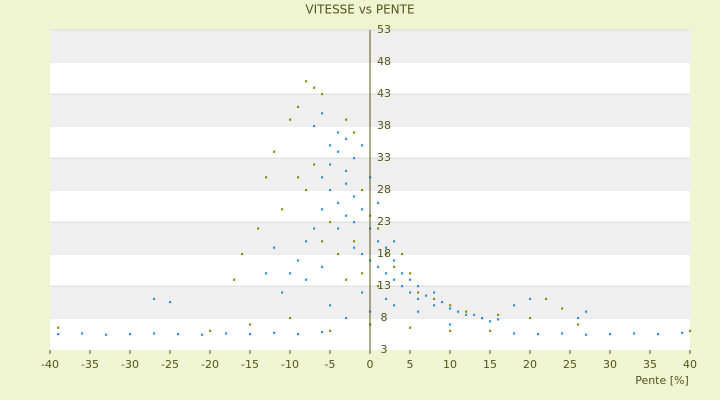  Describe the element at coordinates (490, 364) in the screenshot. I see `x-tick-label: 15` at that location.